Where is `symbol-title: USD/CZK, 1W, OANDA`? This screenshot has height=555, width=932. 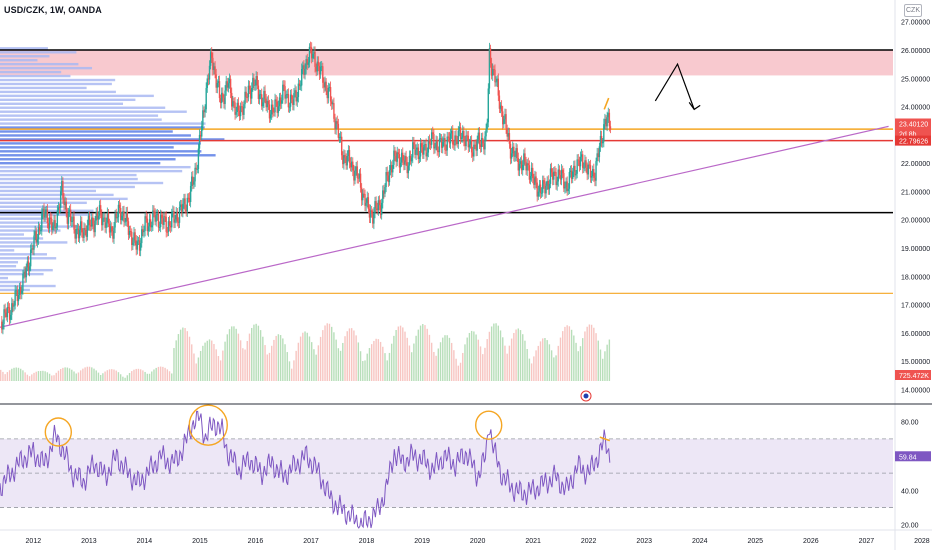 symbol-title: USD/CZK, 1W, OANDA is located at coordinates (53, 10).